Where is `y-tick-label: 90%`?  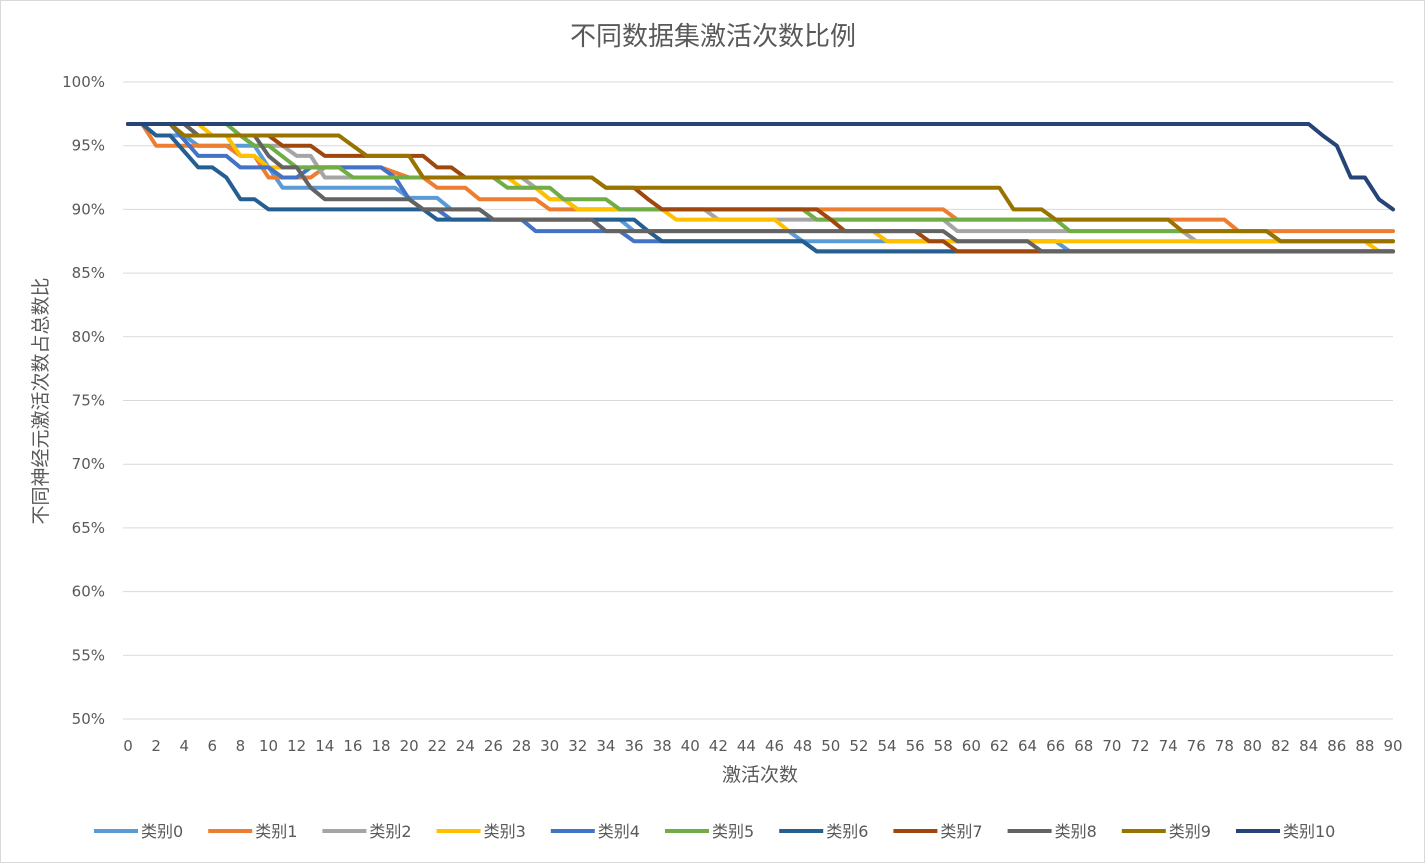 y-tick-label: 90% is located at coordinates (88, 209).